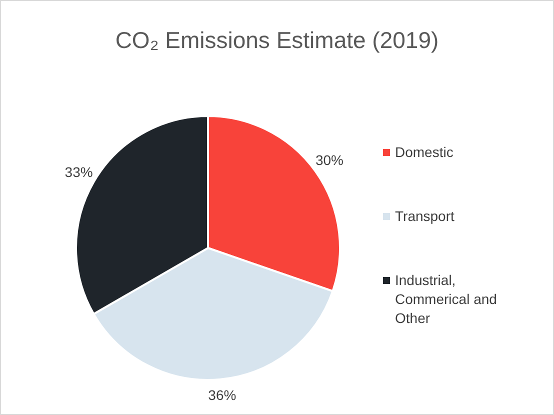 The height and width of the screenshot is (415, 554). Describe the element at coordinates (329, 160) in the screenshot. I see `data-label: 30%` at that location.